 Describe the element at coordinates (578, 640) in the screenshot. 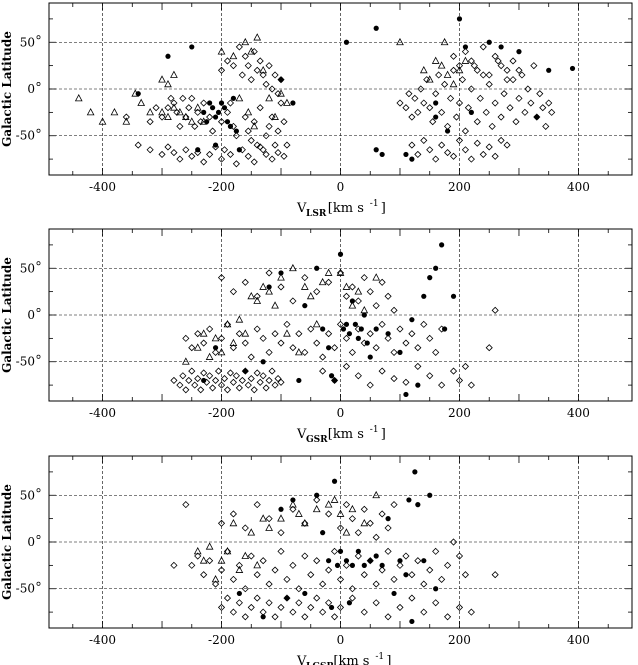

I see `x-tick-label: 400` at that location.